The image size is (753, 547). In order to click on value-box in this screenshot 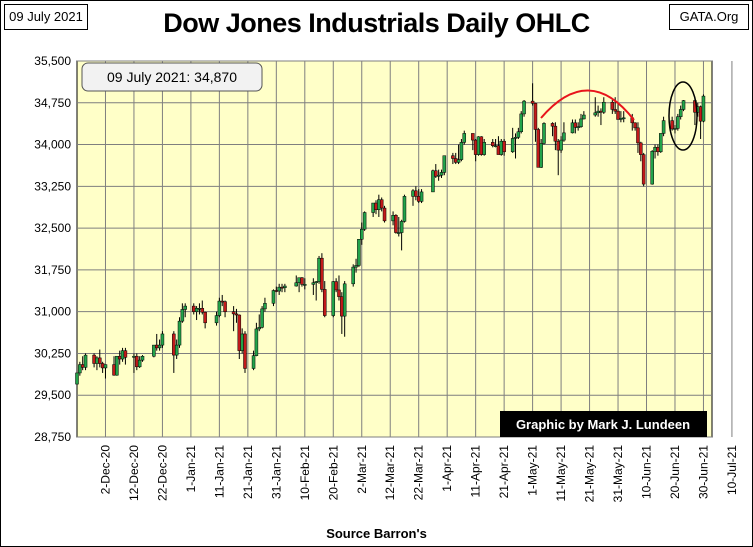, I will do `click(172, 77)`.